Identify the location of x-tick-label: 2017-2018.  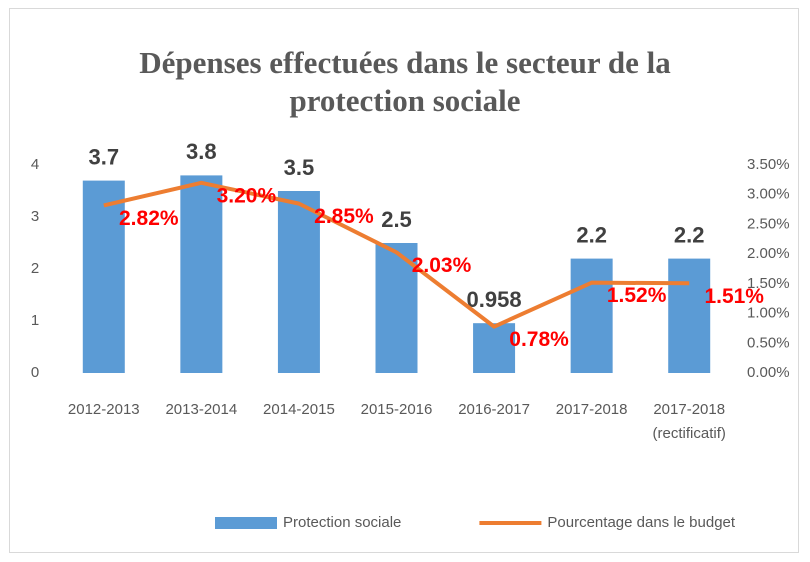
(591, 409).